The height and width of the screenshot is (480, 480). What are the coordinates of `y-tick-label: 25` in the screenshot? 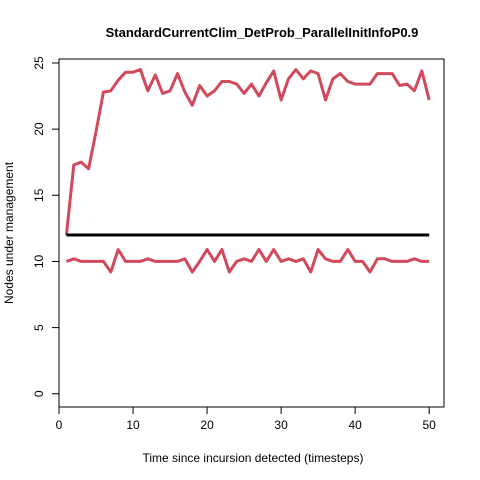 It's located at (39, 63).